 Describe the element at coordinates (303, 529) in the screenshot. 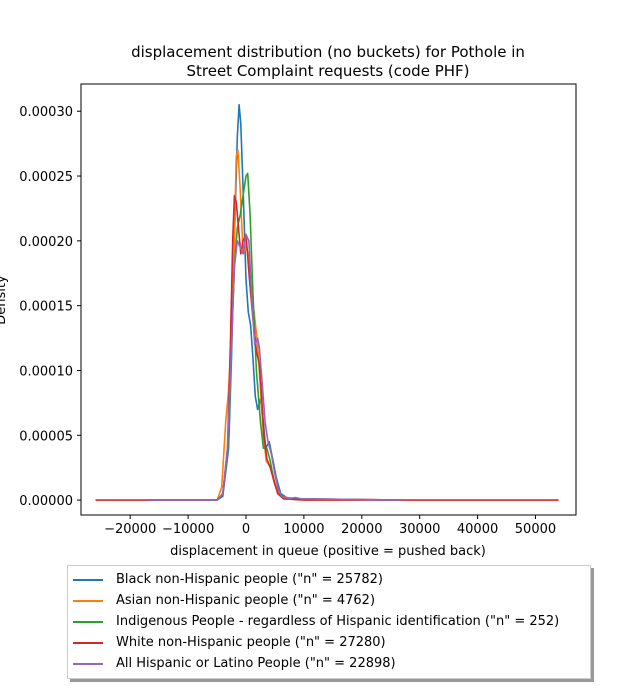

I see `x-tick-label: 10000` at that location.